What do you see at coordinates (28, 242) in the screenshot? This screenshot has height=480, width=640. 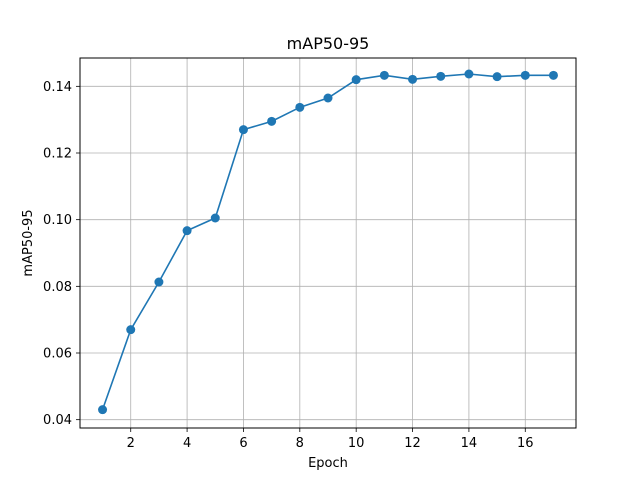 I see `y-axis-label: mAP50-95` at bounding box center [28, 242].